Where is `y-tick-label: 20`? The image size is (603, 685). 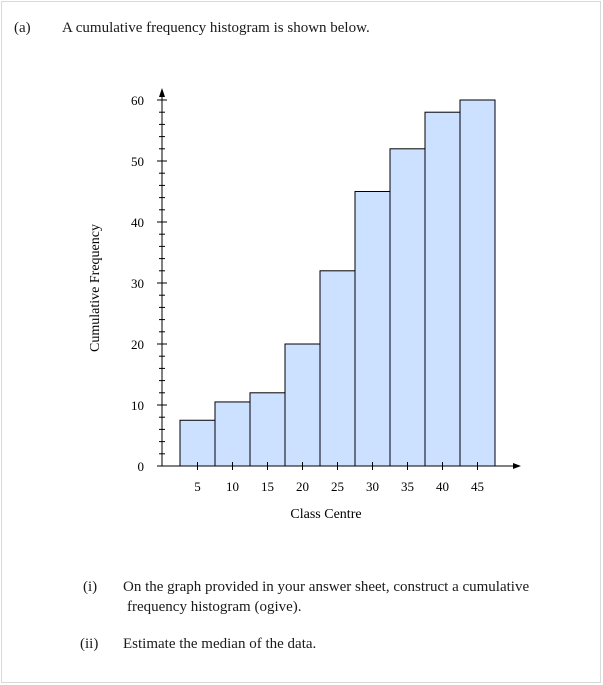 y-tick-label: 20 is located at coordinates (137, 344).